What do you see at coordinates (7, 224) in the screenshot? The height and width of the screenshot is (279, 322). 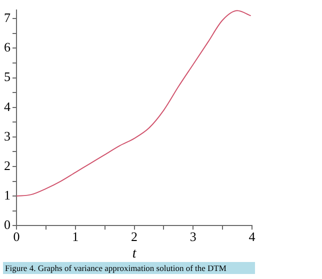 I see `y-tick-label: 0` at bounding box center [7, 224].